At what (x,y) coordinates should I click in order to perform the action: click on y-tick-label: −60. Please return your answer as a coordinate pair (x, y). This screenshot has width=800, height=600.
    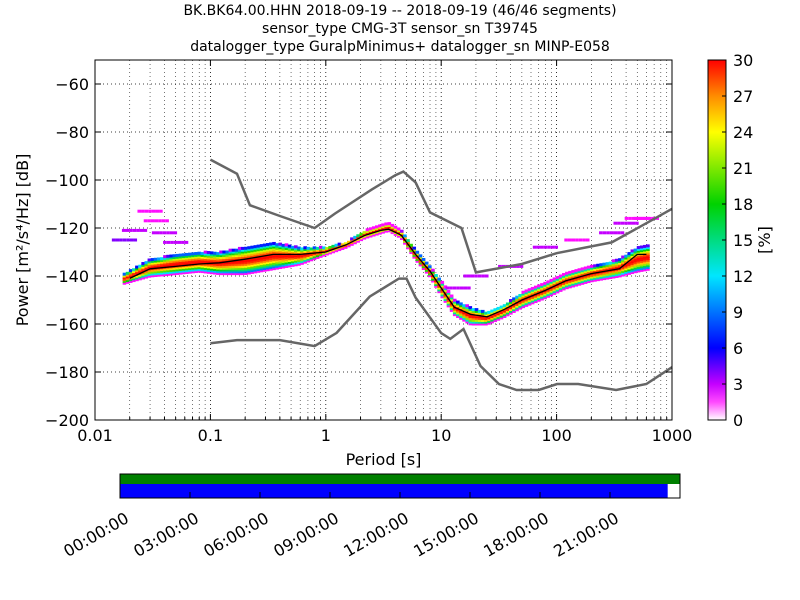
    Looking at the image, I should click on (72, 84).